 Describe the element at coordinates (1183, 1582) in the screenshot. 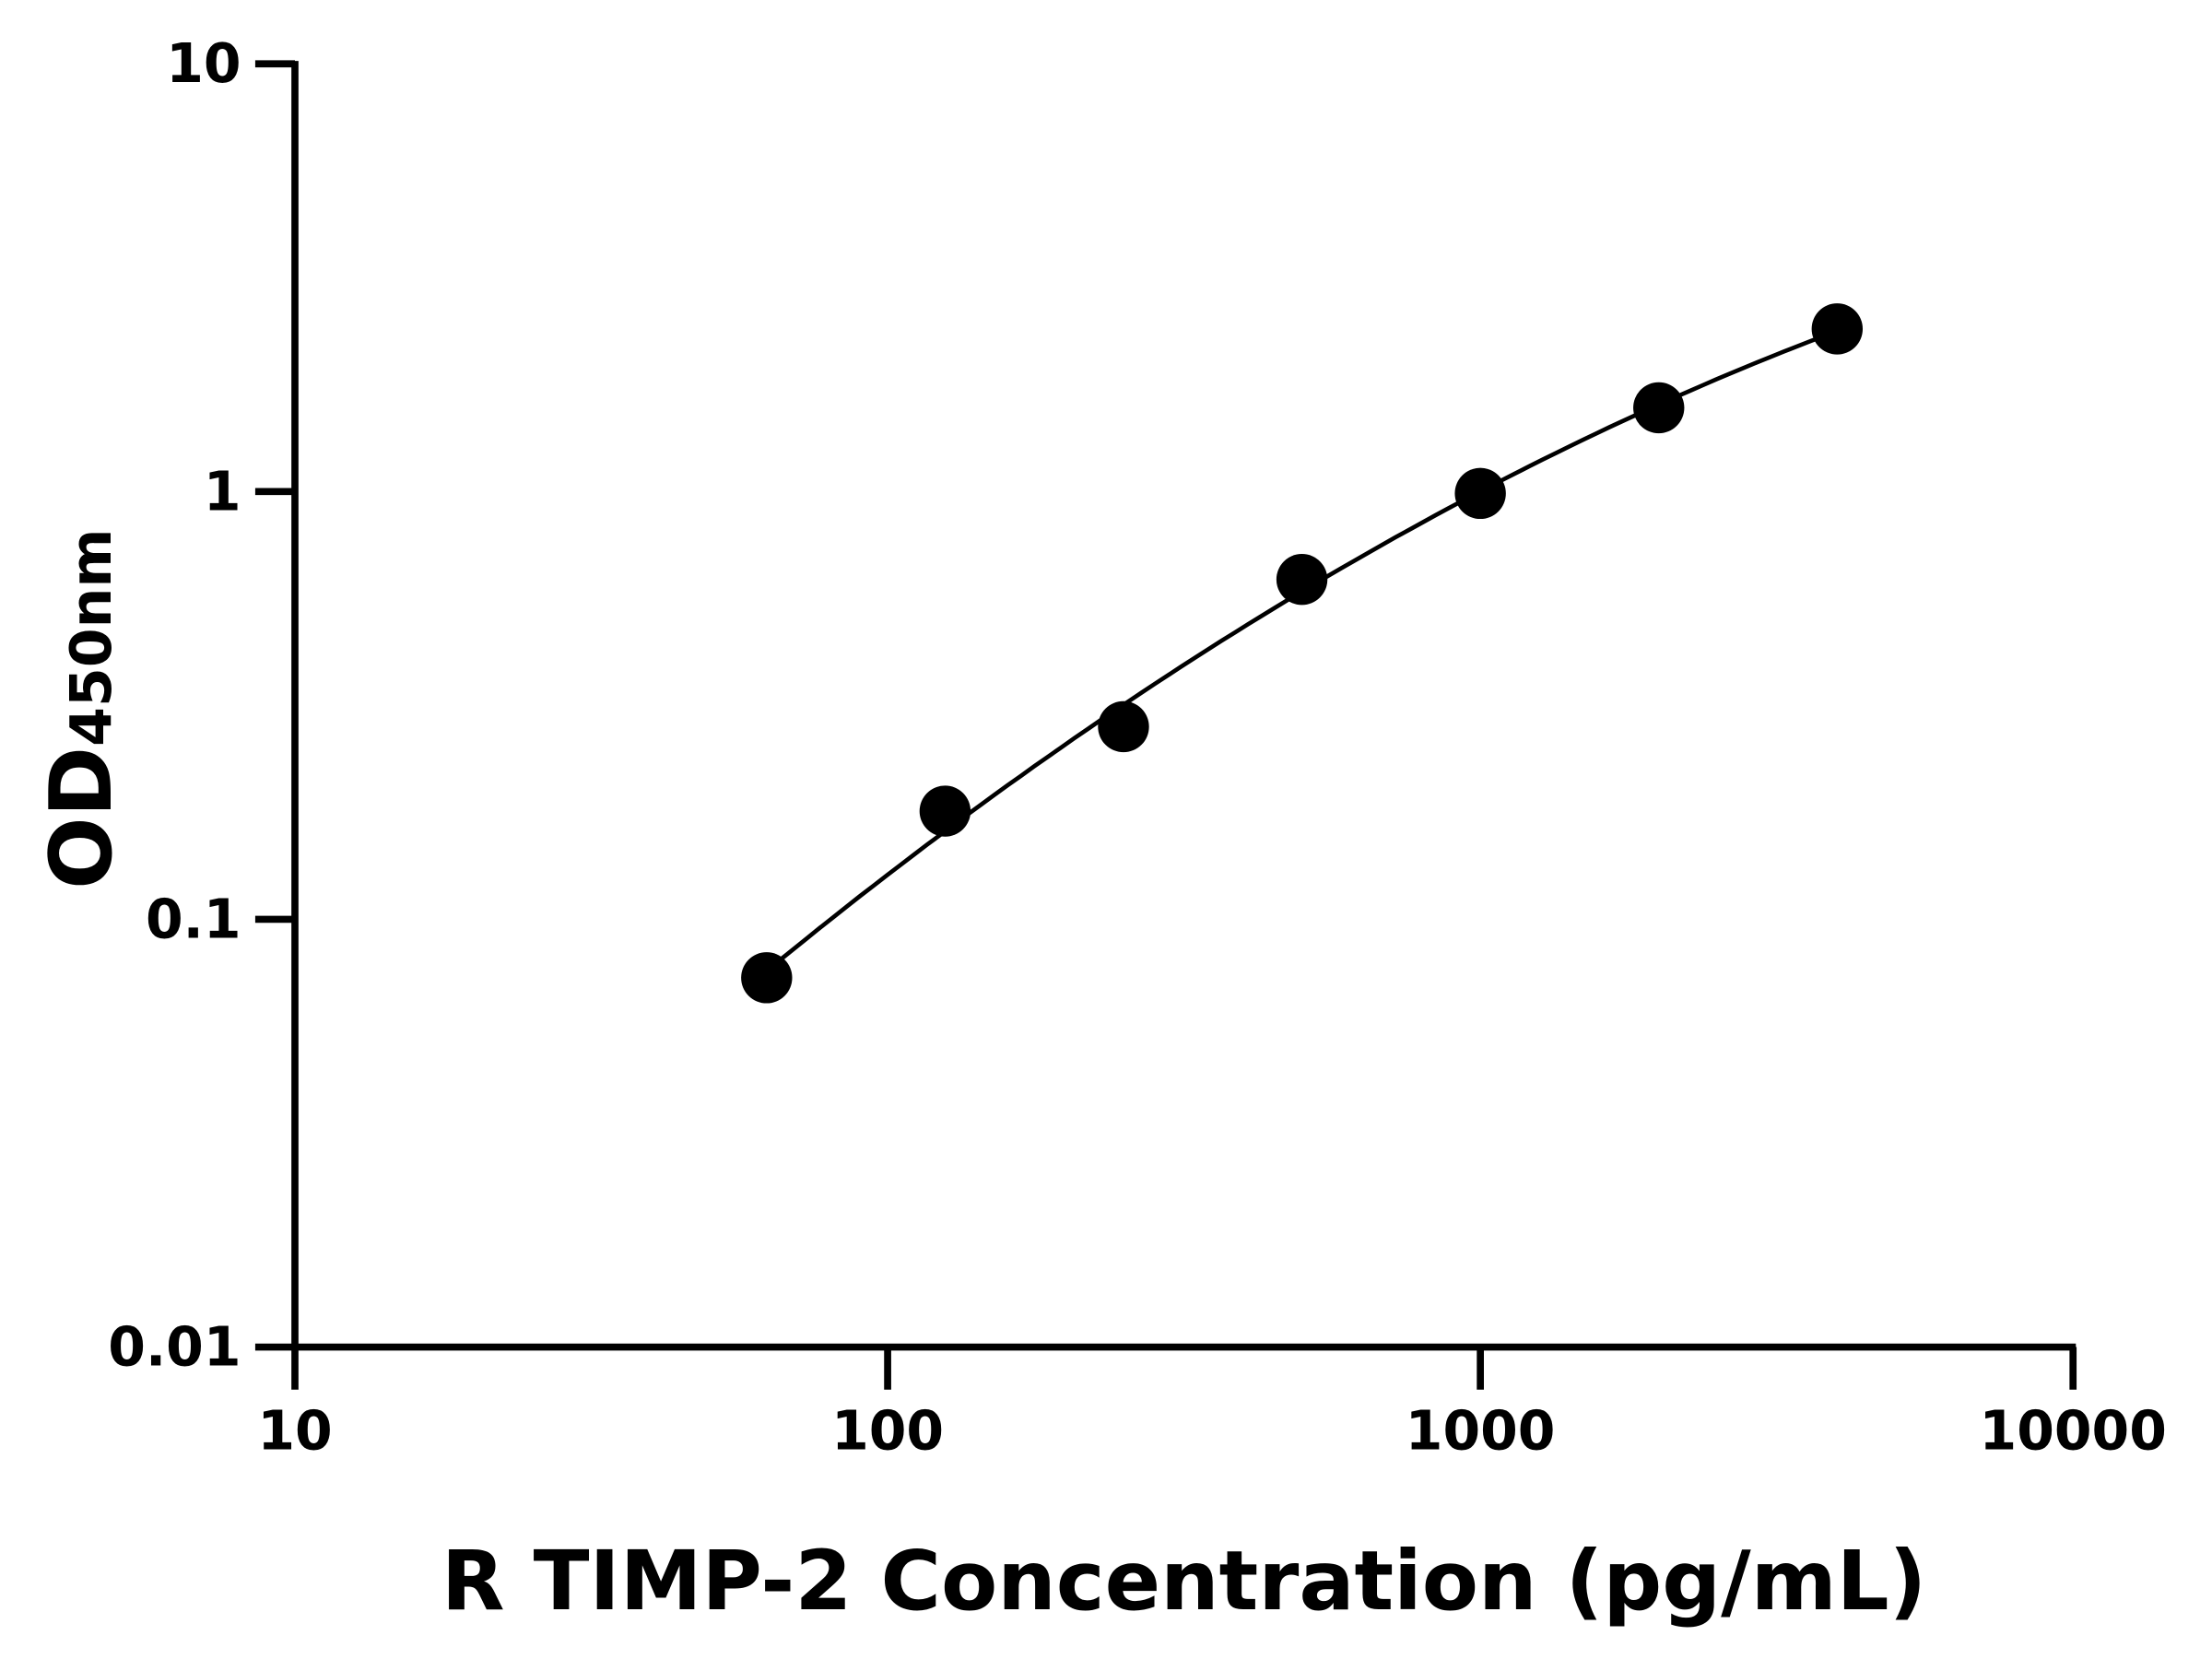

I see `x-axis-label: R TIMP-2 Concentration (pg/mL)` at that location.